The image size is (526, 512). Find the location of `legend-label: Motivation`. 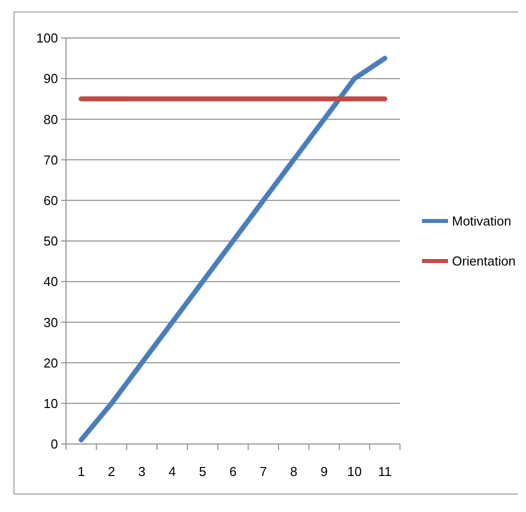

legend-label: Motivation is located at coordinates (482, 221).